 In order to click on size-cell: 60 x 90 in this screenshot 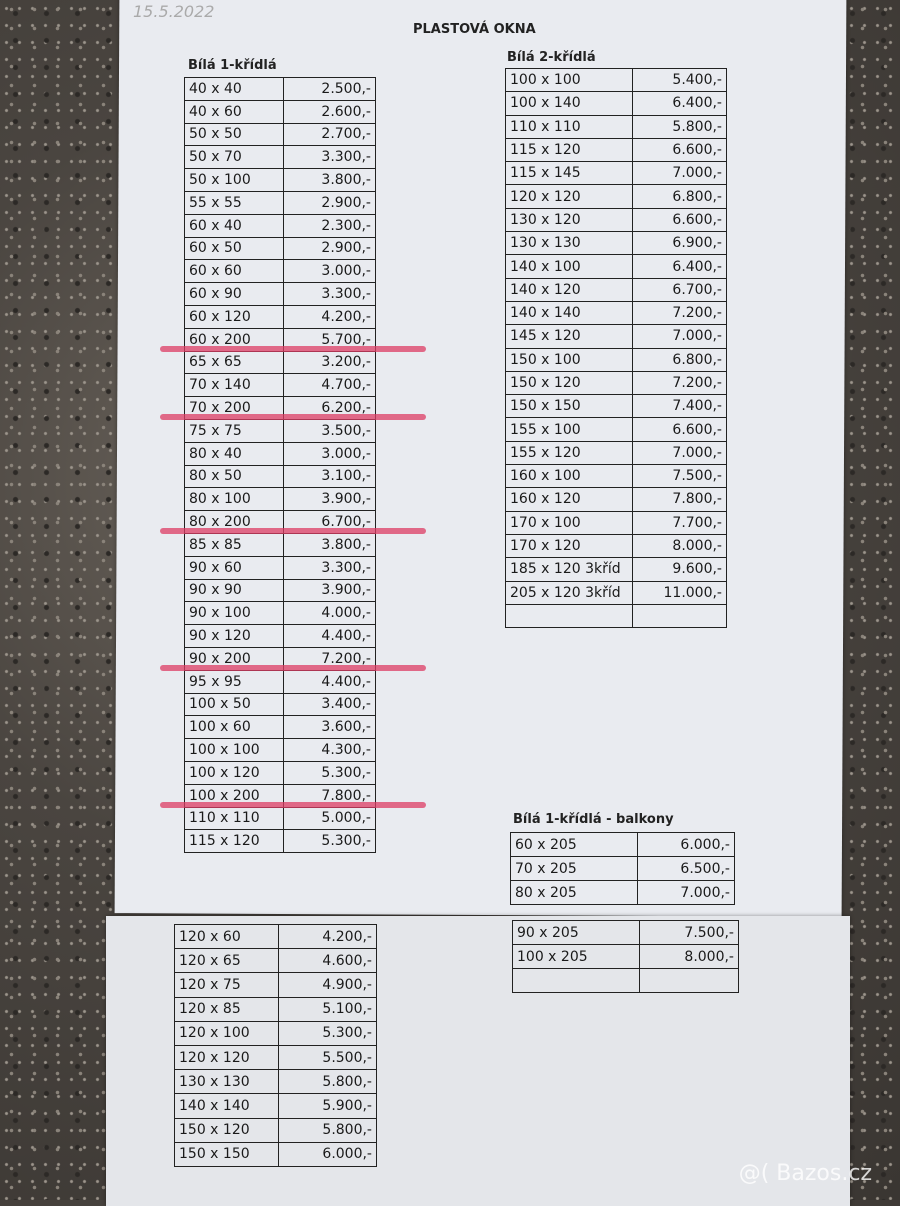, I will do `click(234, 294)`.